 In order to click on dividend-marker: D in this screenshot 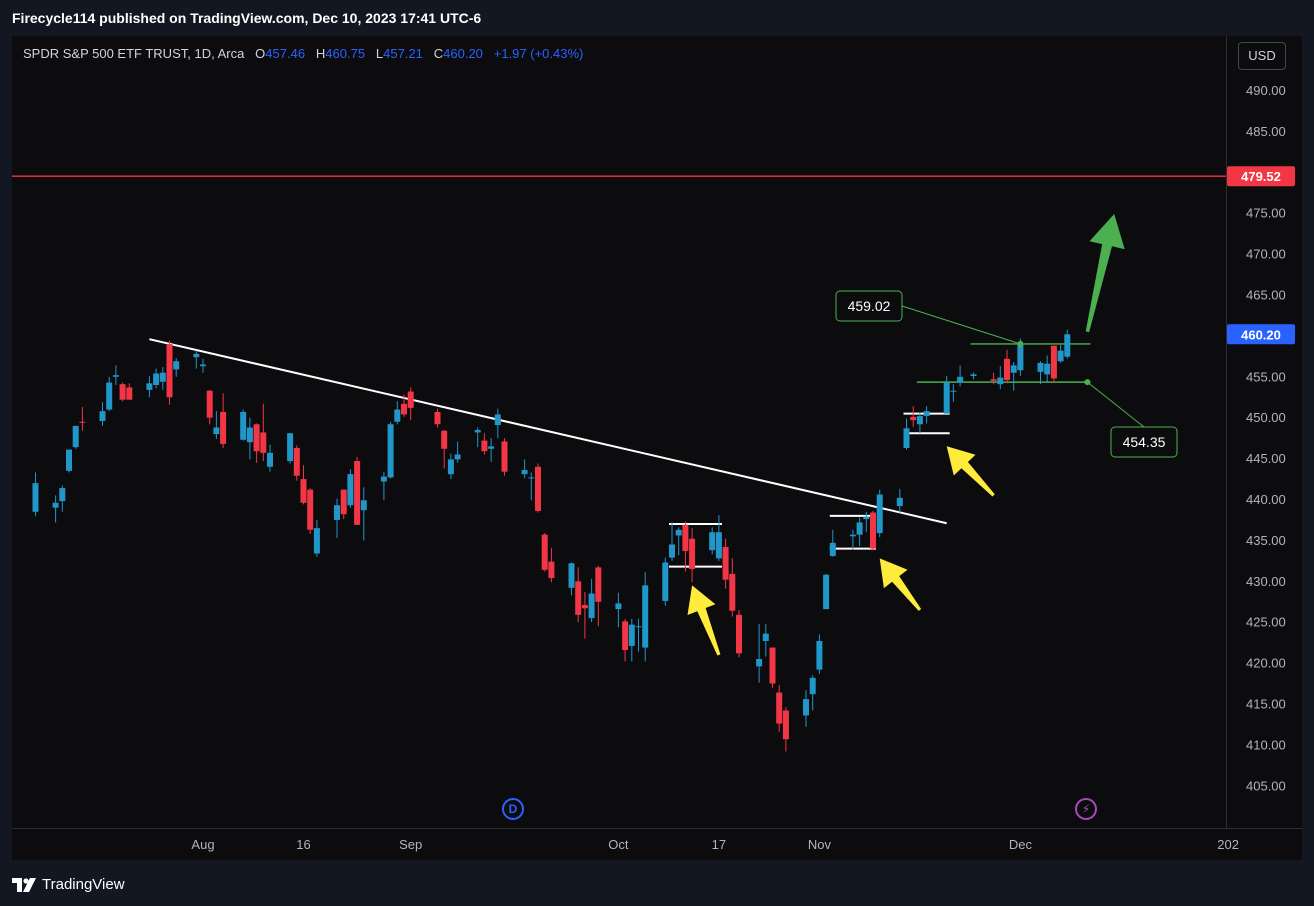, I will do `click(513, 809)`.